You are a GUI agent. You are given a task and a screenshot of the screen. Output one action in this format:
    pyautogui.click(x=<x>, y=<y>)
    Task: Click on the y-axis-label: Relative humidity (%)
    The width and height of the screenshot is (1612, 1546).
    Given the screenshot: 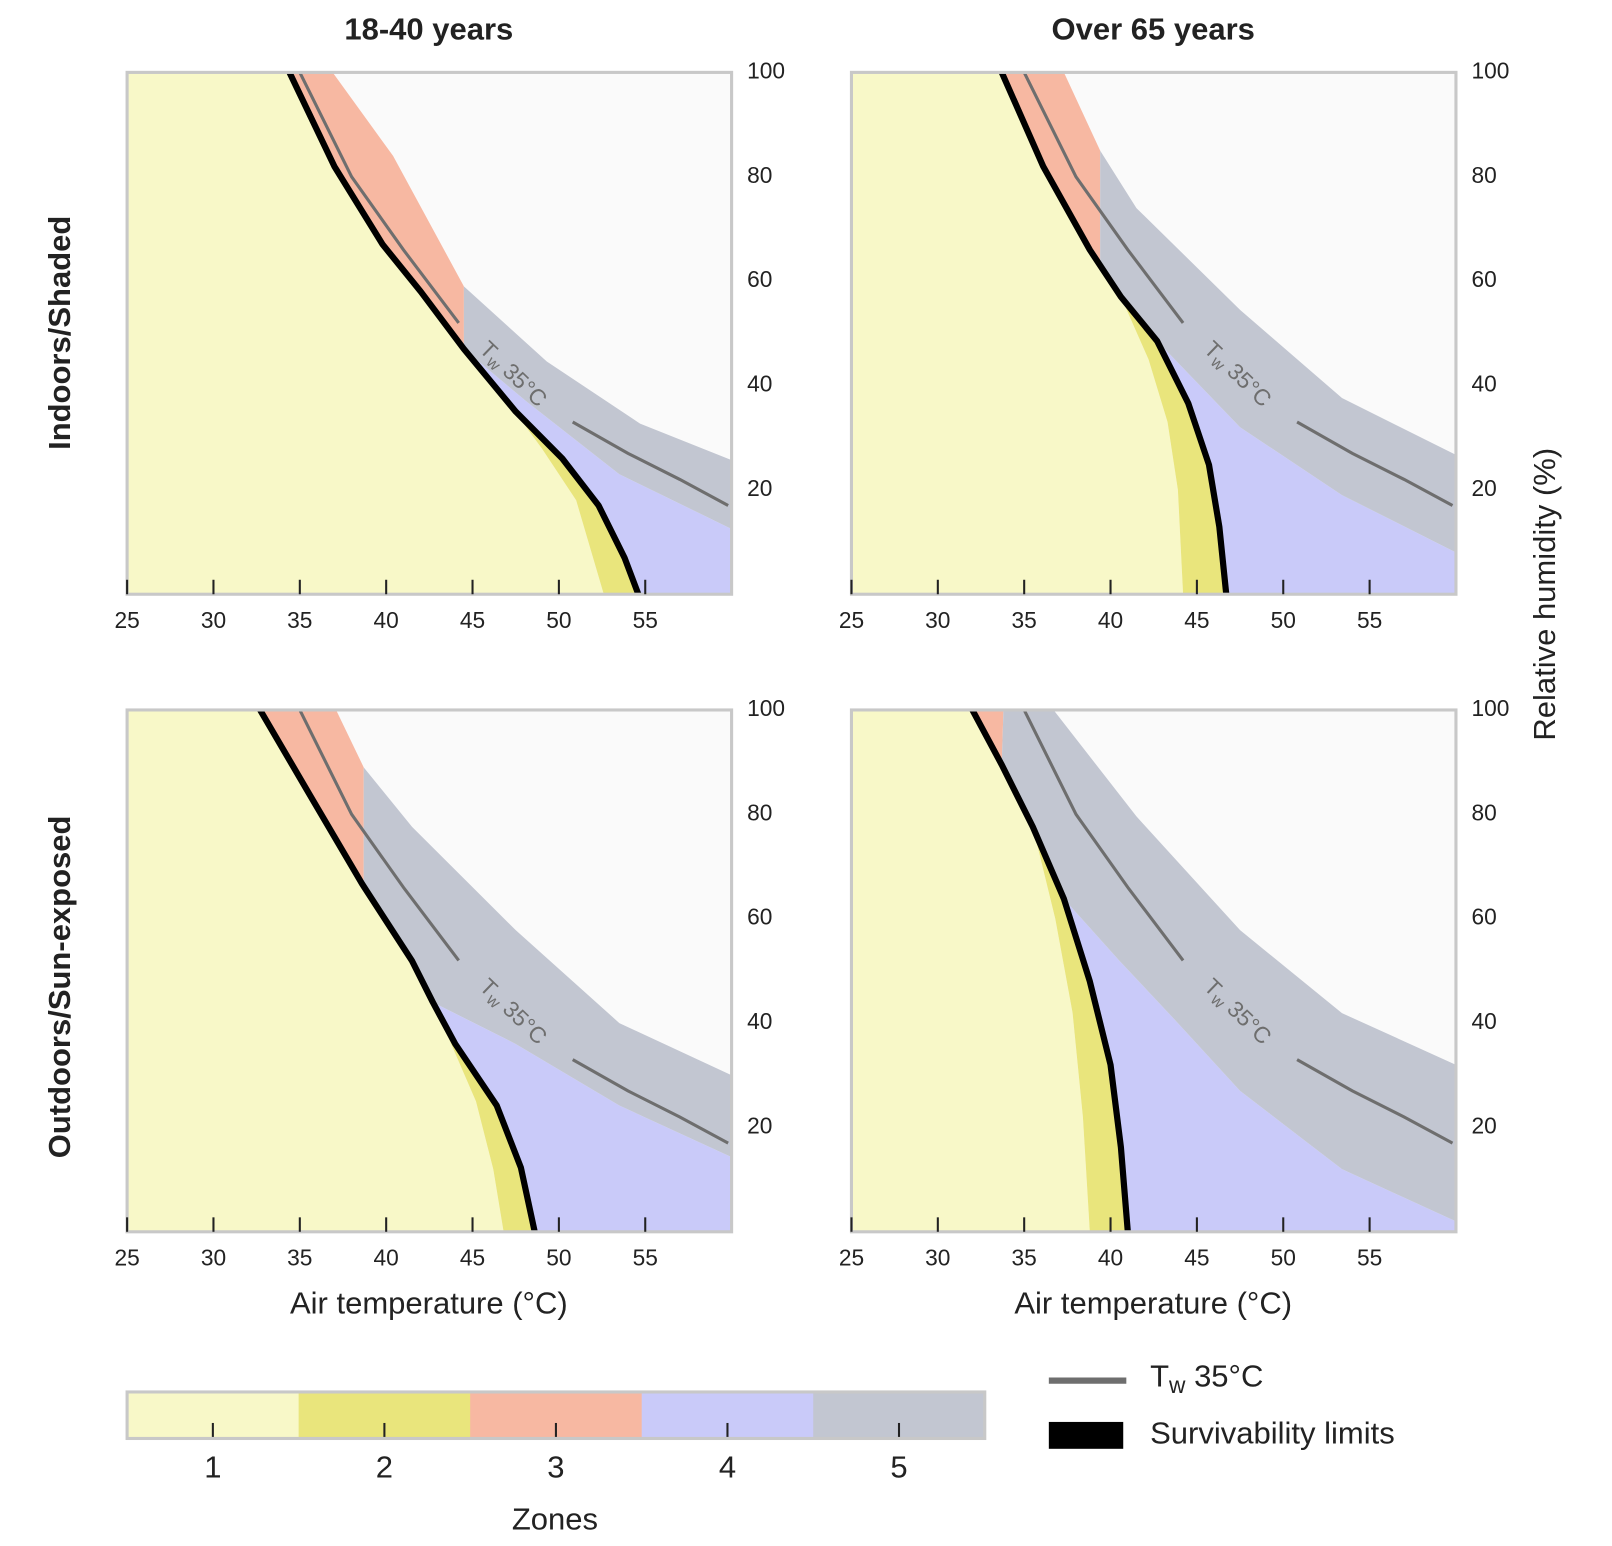 What is the action you would take?
    pyautogui.click(x=1544, y=594)
    